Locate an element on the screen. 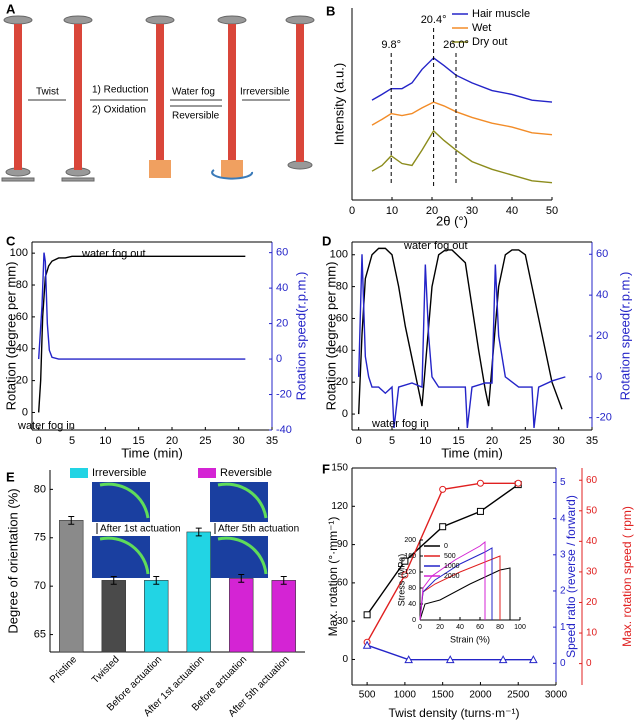 This screenshot has height=723, width=640. y2-tick-label: 60 is located at coordinates (282, 253).